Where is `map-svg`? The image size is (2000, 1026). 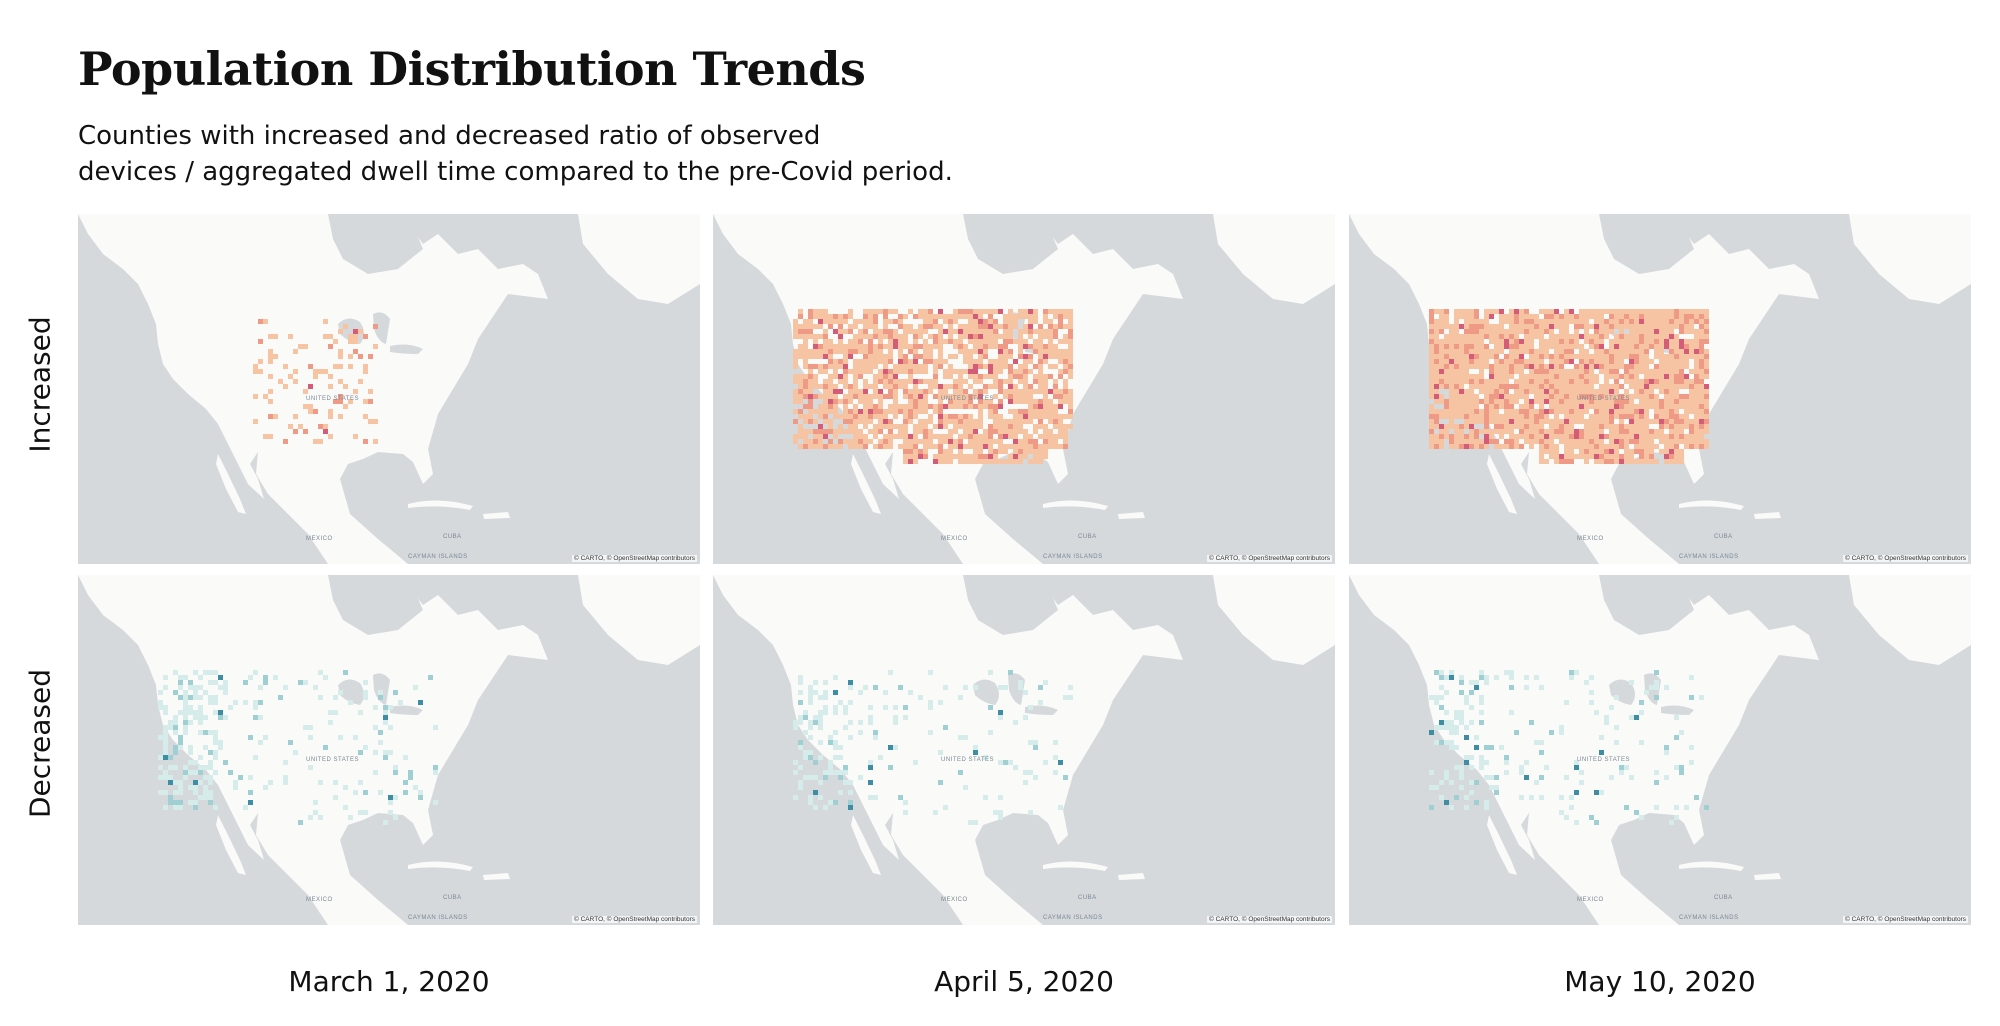
map-svg is located at coordinates (389, 750).